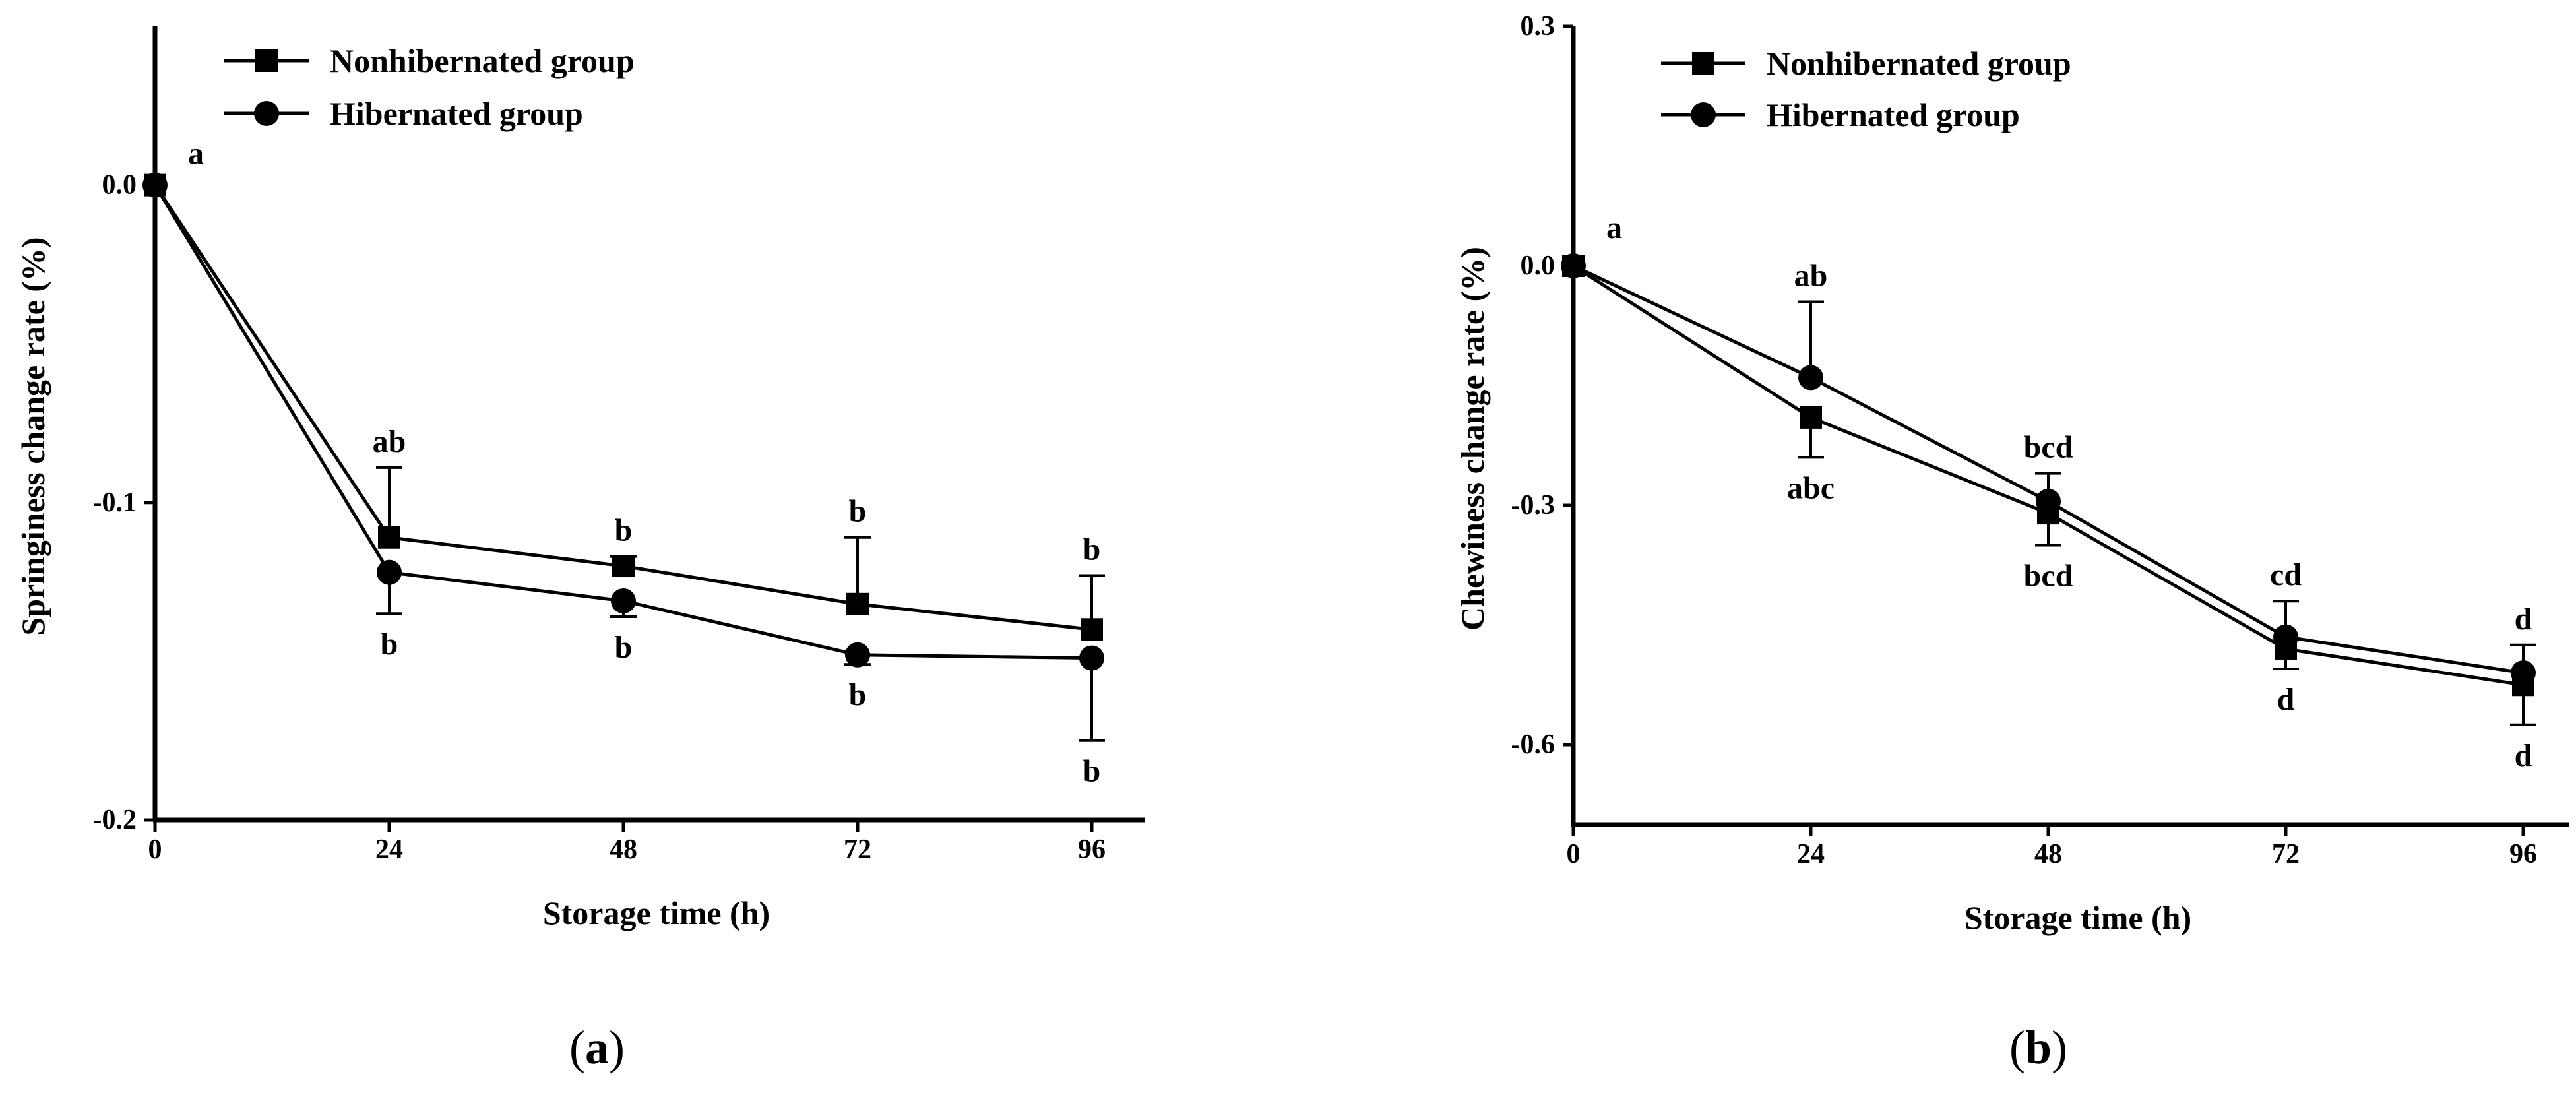 The height and width of the screenshot is (1095, 2576). Describe the element at coordinates (115, 820) in the screenshot. I see `y-tick-label: -0.2` at that location.